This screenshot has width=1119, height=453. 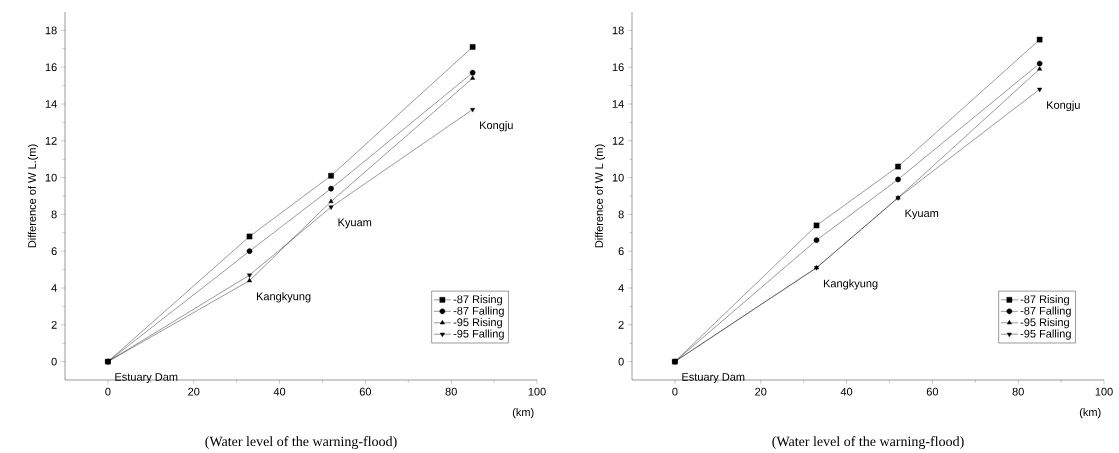 What do you see at coordinates (600, 196) in the screenshot?
I see `y-axis-title: Difference of W L (m)` at bounding box center [600, 196].